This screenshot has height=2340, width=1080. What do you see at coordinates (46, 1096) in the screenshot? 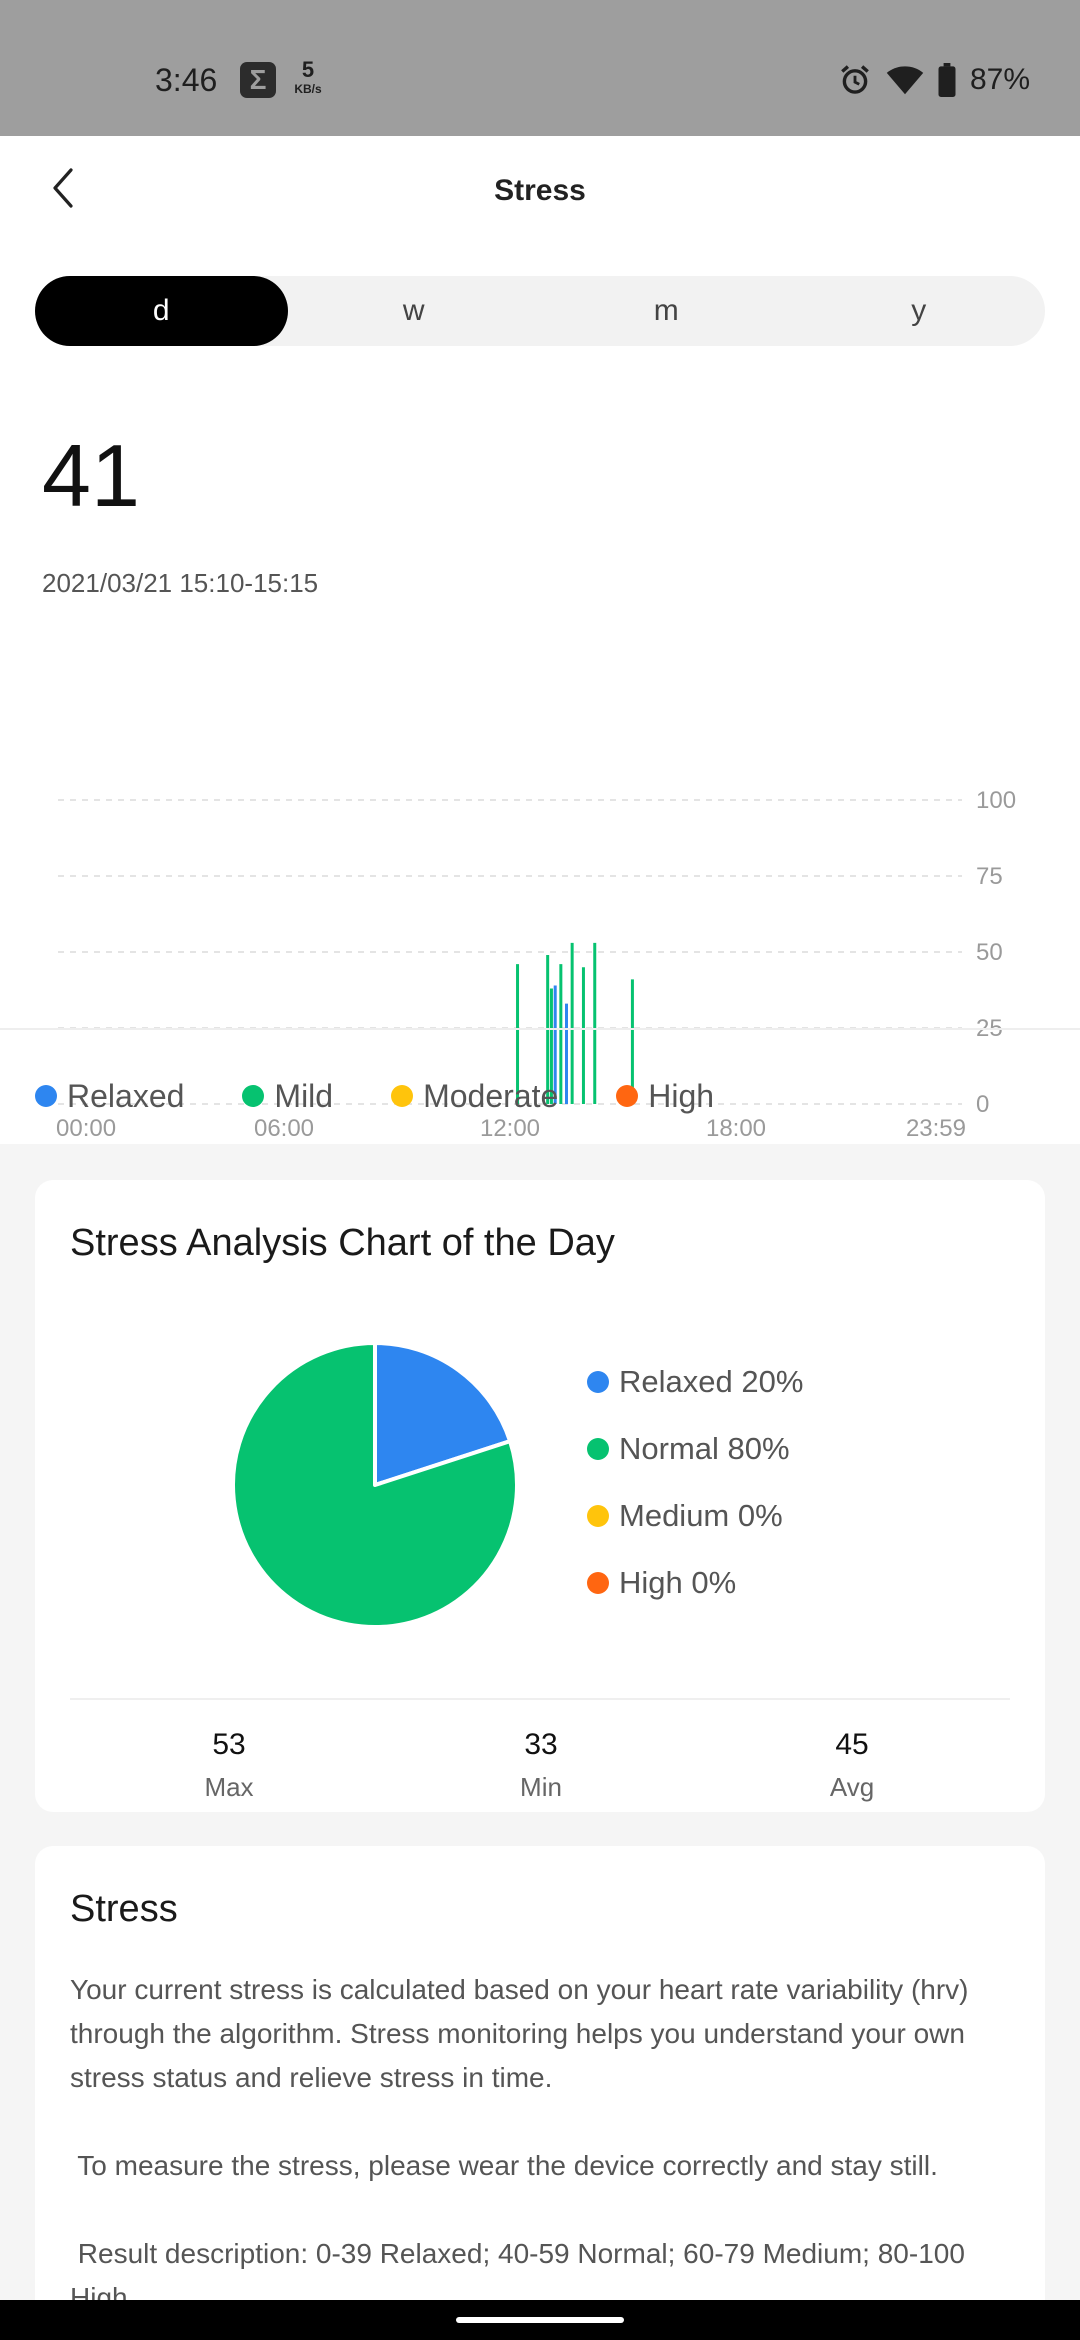
I see `legend-dot-relaxed` at bounding box center [46, 1096].